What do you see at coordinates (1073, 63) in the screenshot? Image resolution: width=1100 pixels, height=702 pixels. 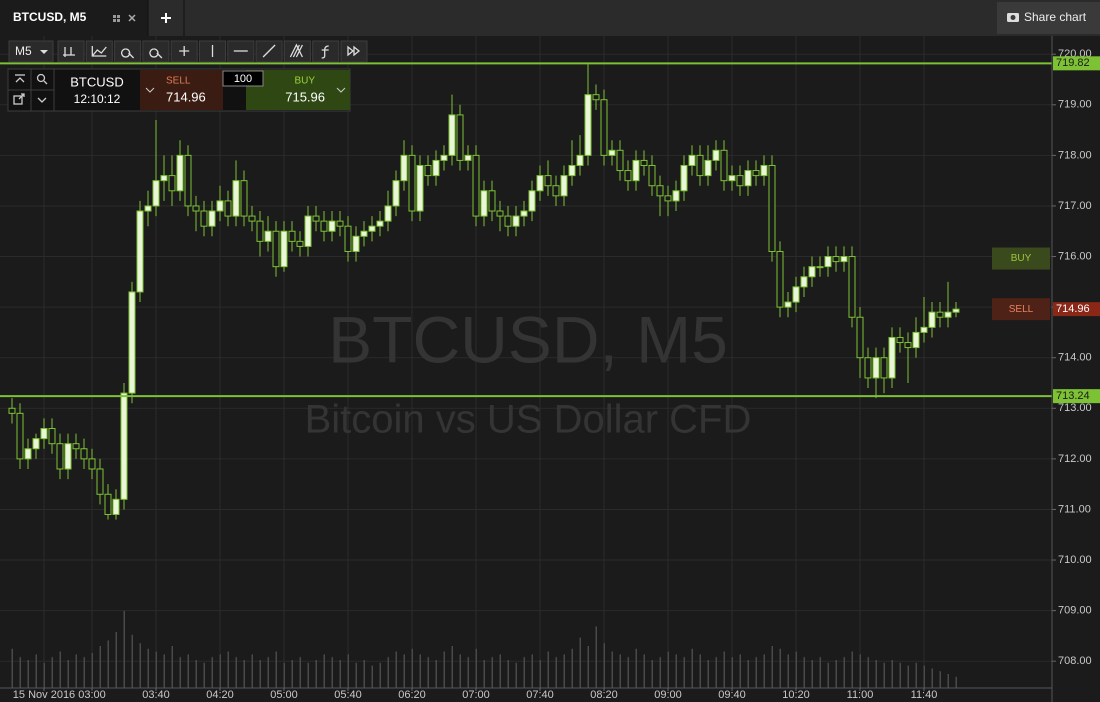 I see `level-label: 719.82` at bounding box center [1073, 63].